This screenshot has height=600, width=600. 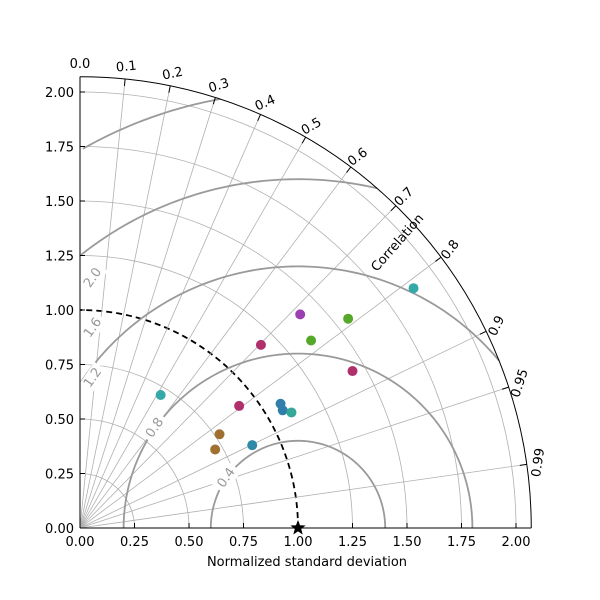 I want to click on correlation-axis-title: Correlation, so click(x=397, y=243).